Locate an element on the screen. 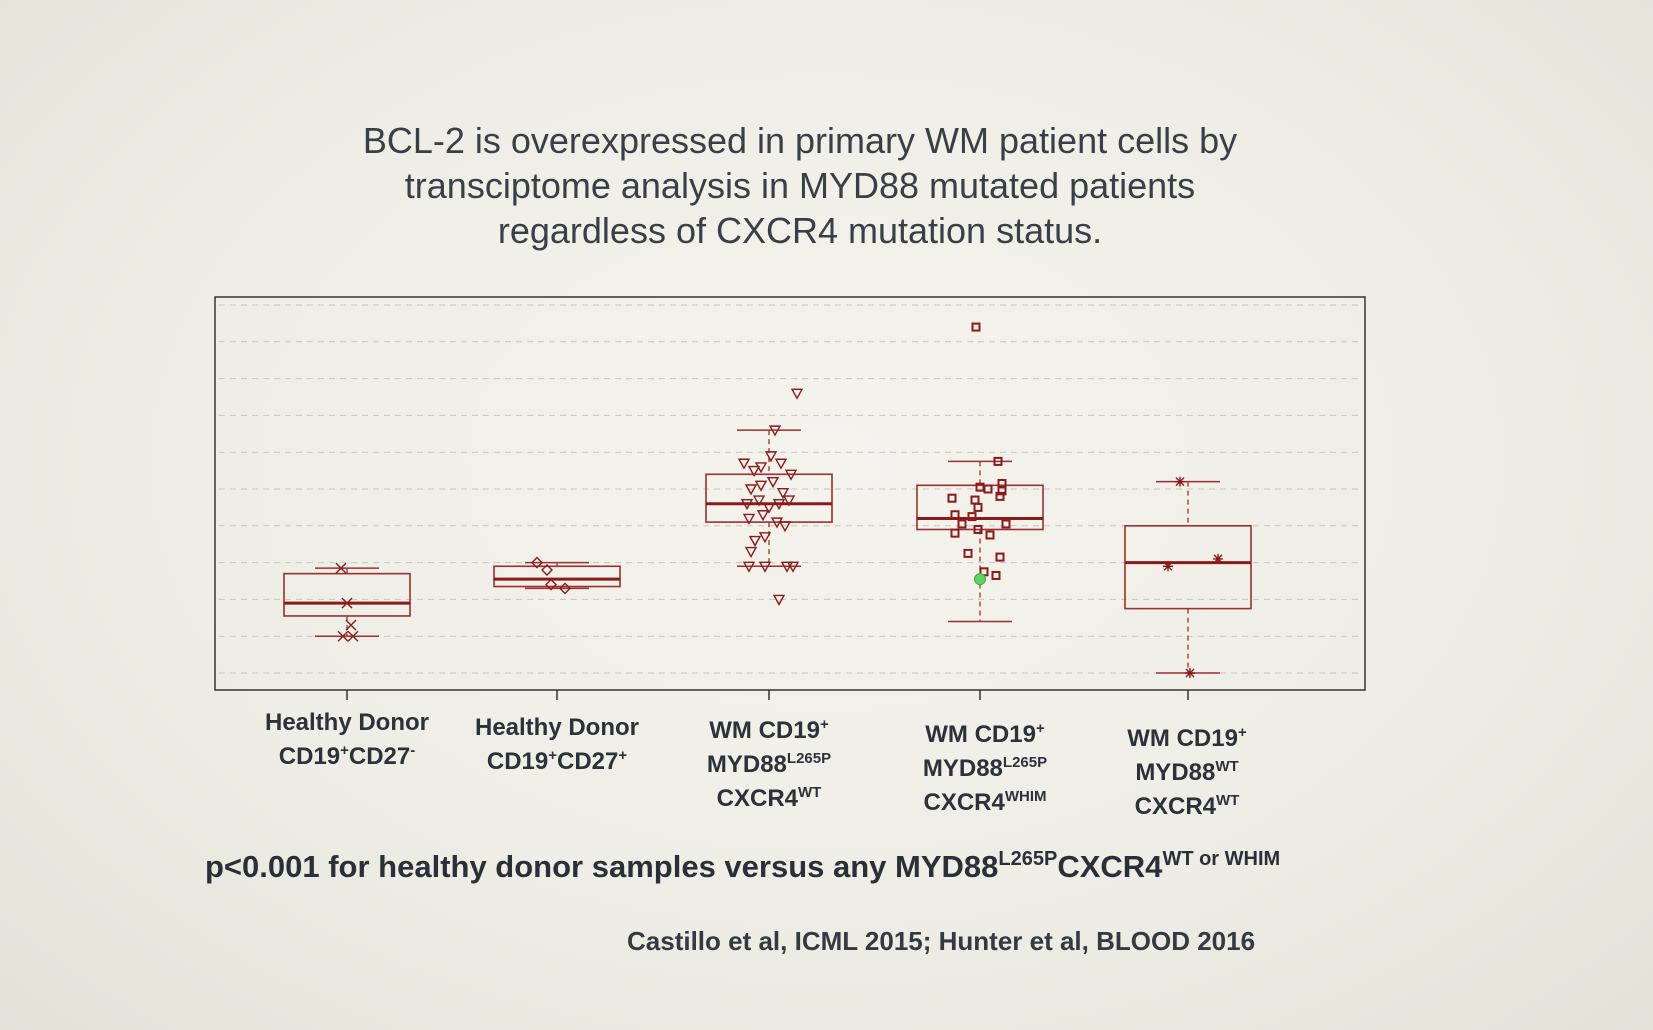  pvalue-sup-l265p: L265P is located at coordinates (1028, 859).